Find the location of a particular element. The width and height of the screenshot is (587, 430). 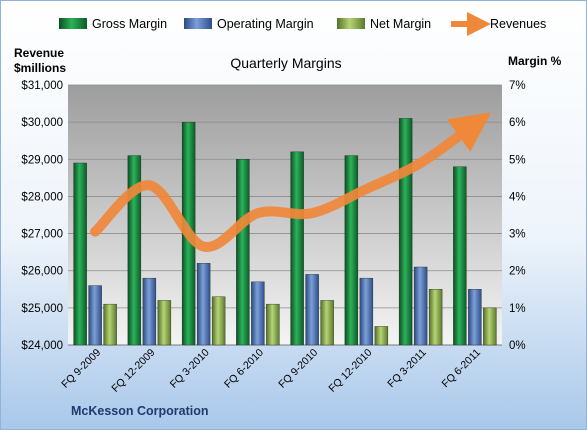

legend-item-net-margin: Net Margin is located at coordinates (384, 24).